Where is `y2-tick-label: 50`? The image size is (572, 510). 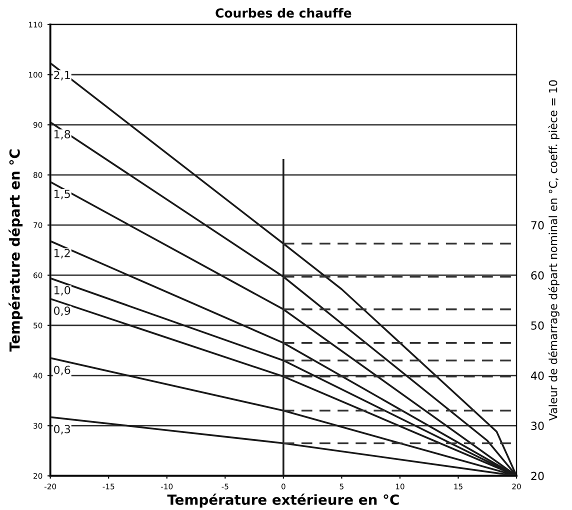 y2-tick-label: 50 is located at coordinates (537, 325).